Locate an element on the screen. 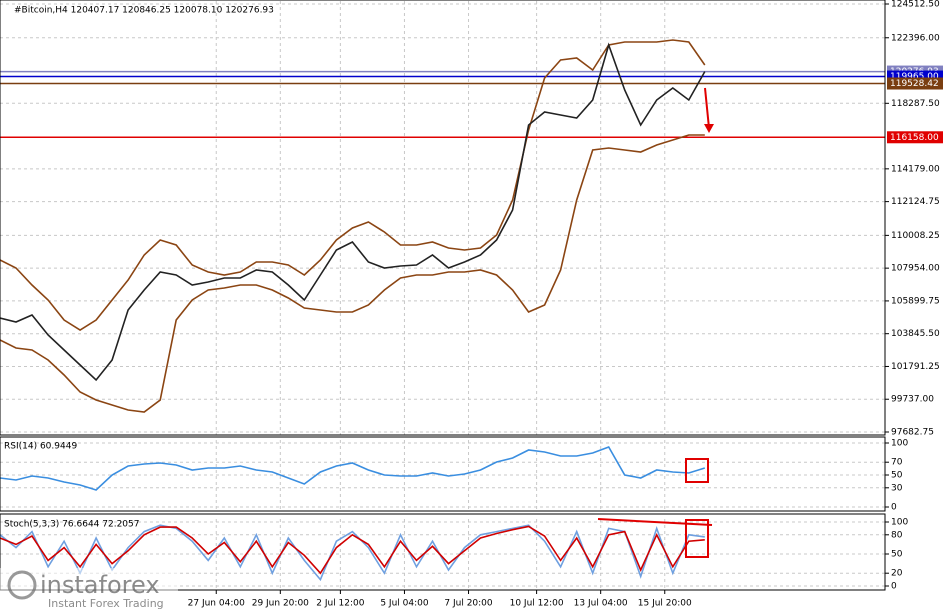 Image resolution: width=945 pixels, height=614 pixels. x-tick-label: 5 Jul 04:00 is located at coordinates (404, 604).